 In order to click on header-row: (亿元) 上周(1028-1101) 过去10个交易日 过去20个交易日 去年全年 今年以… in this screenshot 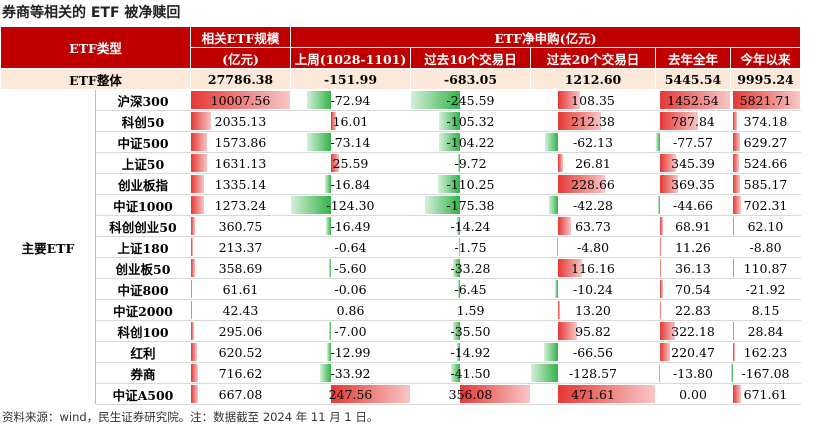, I will do `click(401, 58)`.